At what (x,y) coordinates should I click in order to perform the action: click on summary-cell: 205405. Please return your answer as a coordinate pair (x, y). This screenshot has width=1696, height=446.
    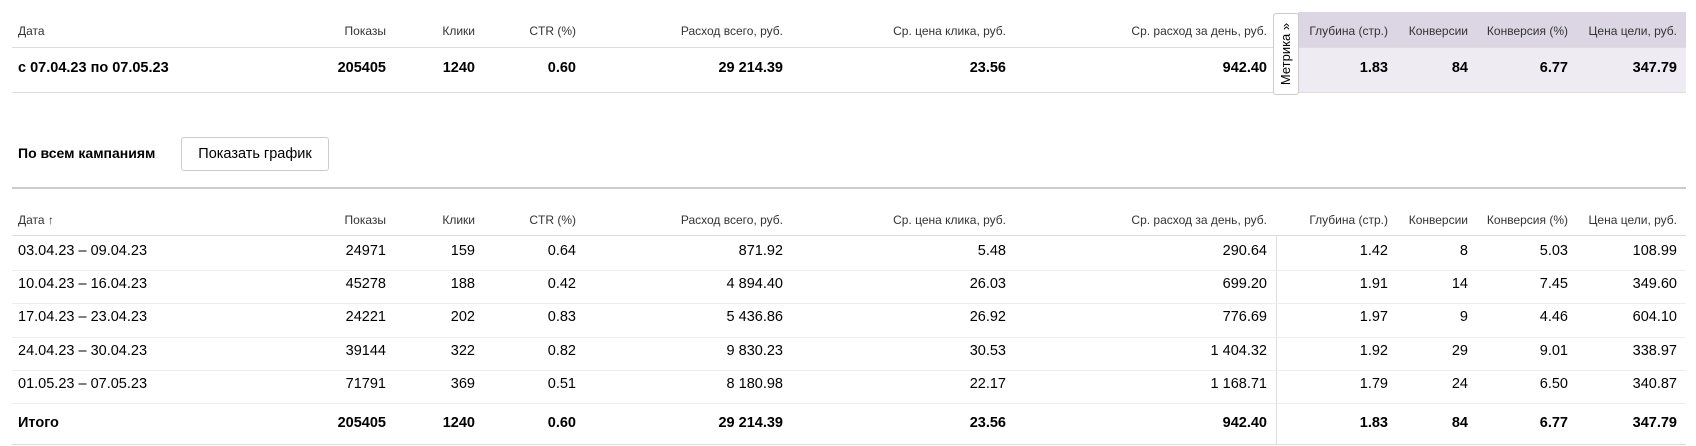
    Looking at the image, I should click on (361, 68).